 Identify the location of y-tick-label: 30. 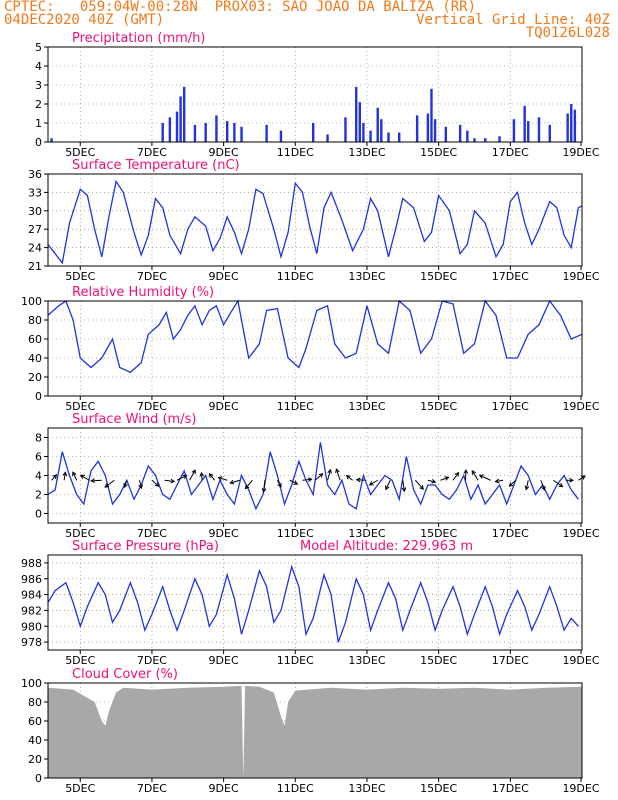
(35, 211).